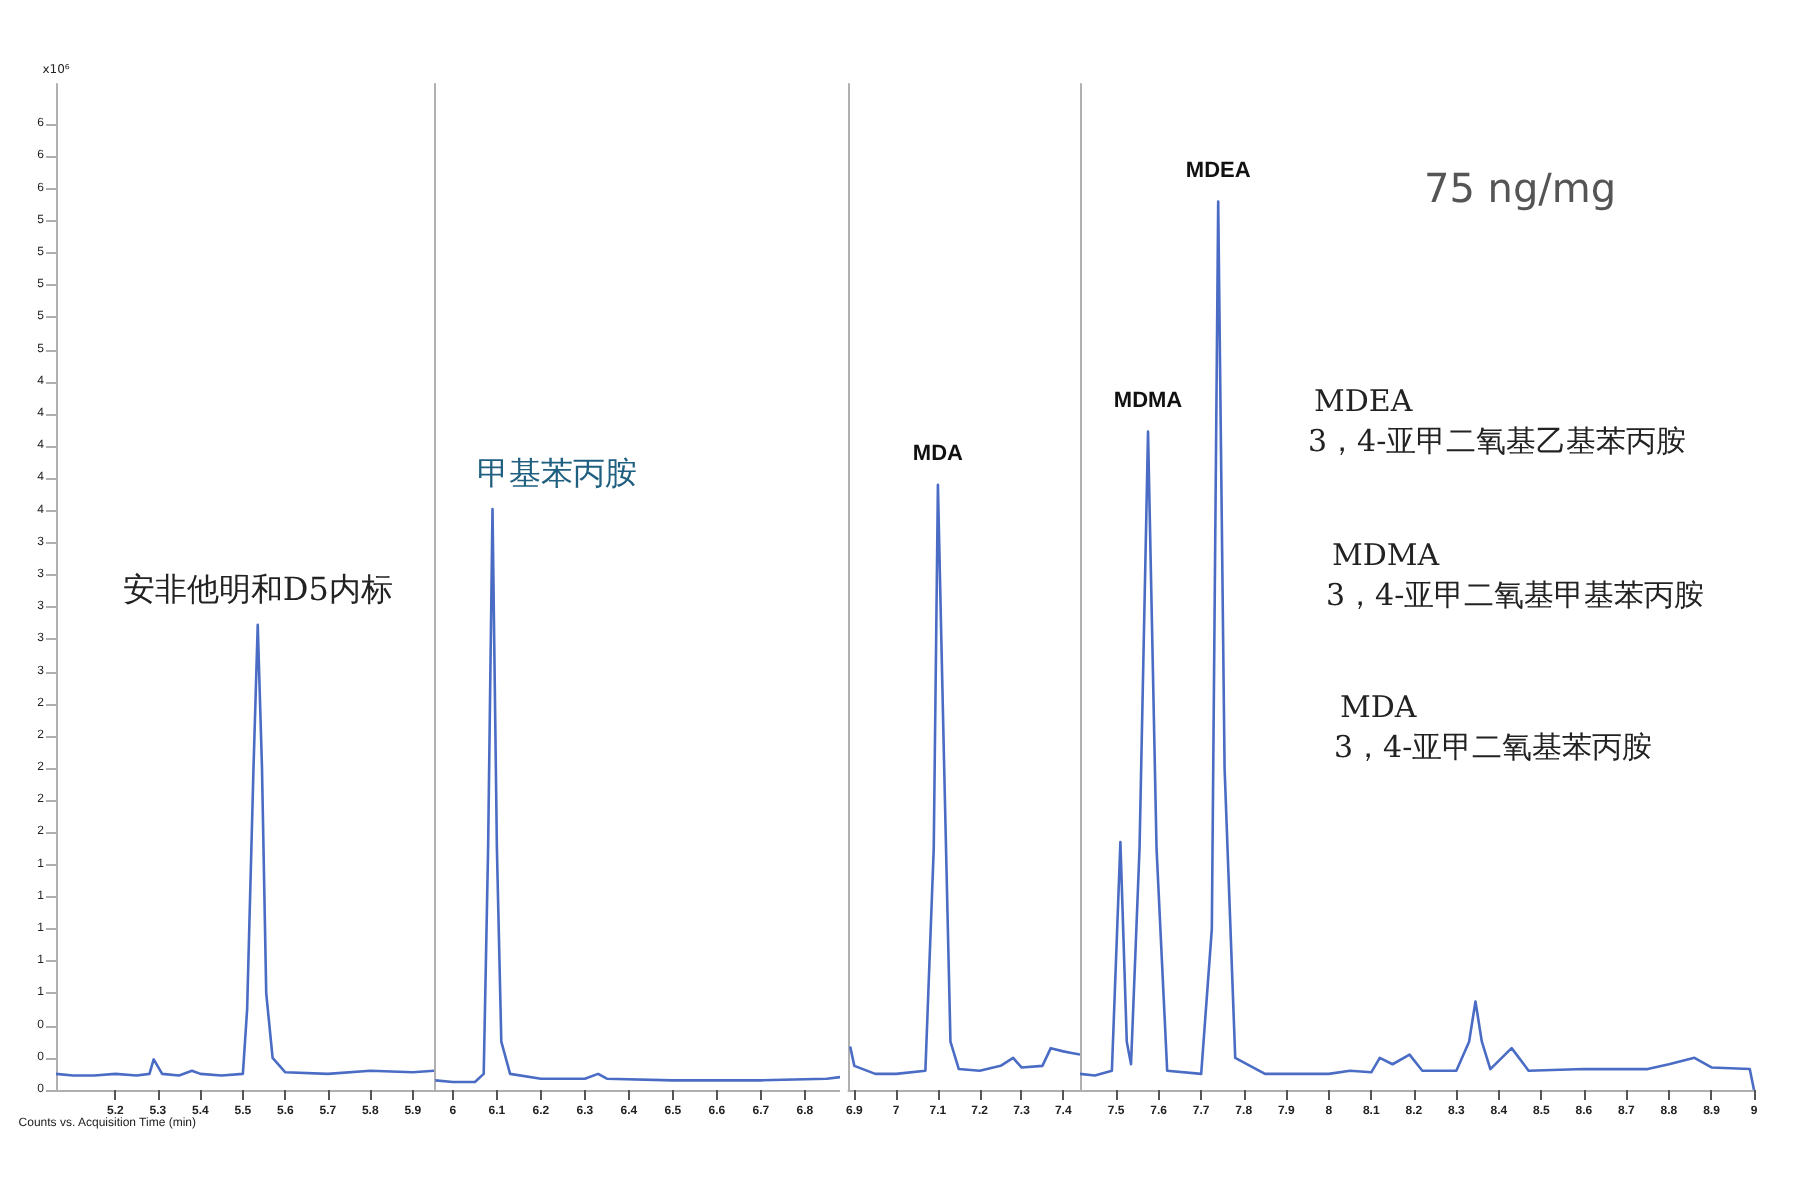  Describe the element at coordinates (244, 850) in the screenshot. I see `line-series` at that location.